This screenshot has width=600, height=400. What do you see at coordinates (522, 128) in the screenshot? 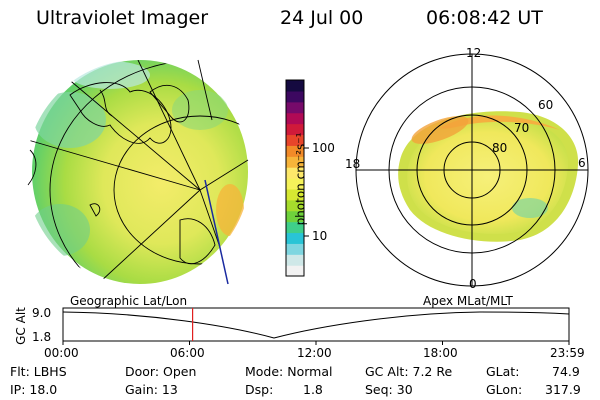
I see `mlat-label-70: 70` at bounding box center [522, 128].